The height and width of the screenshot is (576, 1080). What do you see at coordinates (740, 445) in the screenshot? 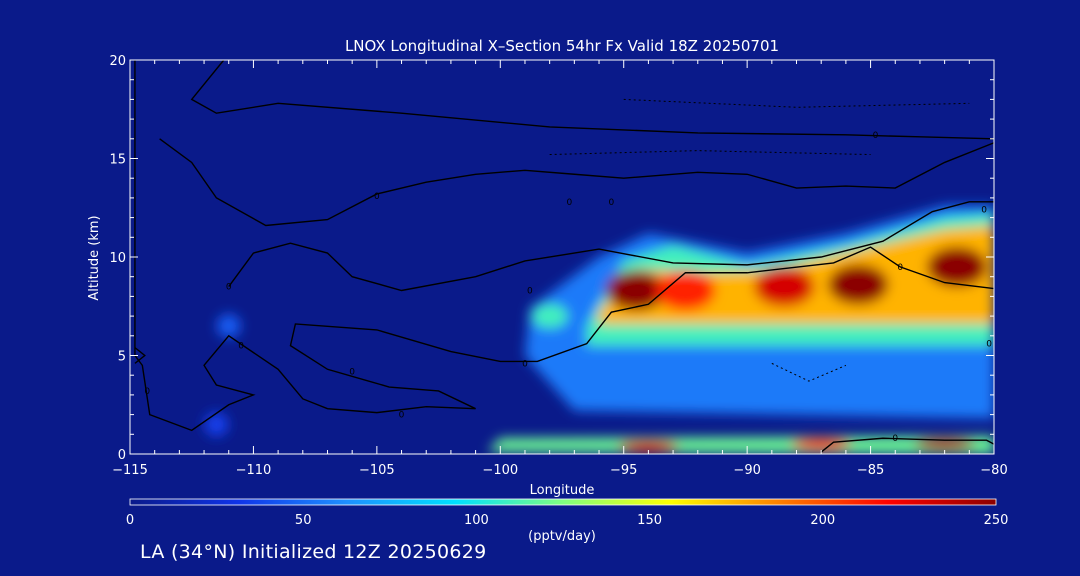
I see `heat-band-surface` at bounding box center [740, 445].